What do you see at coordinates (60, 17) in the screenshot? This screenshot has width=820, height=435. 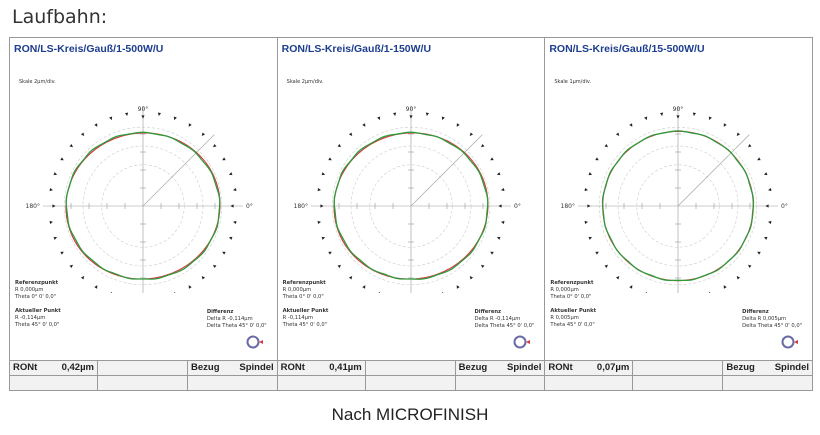 I see `page-heading: Laufbahn:` at bounding box center [60, 17].